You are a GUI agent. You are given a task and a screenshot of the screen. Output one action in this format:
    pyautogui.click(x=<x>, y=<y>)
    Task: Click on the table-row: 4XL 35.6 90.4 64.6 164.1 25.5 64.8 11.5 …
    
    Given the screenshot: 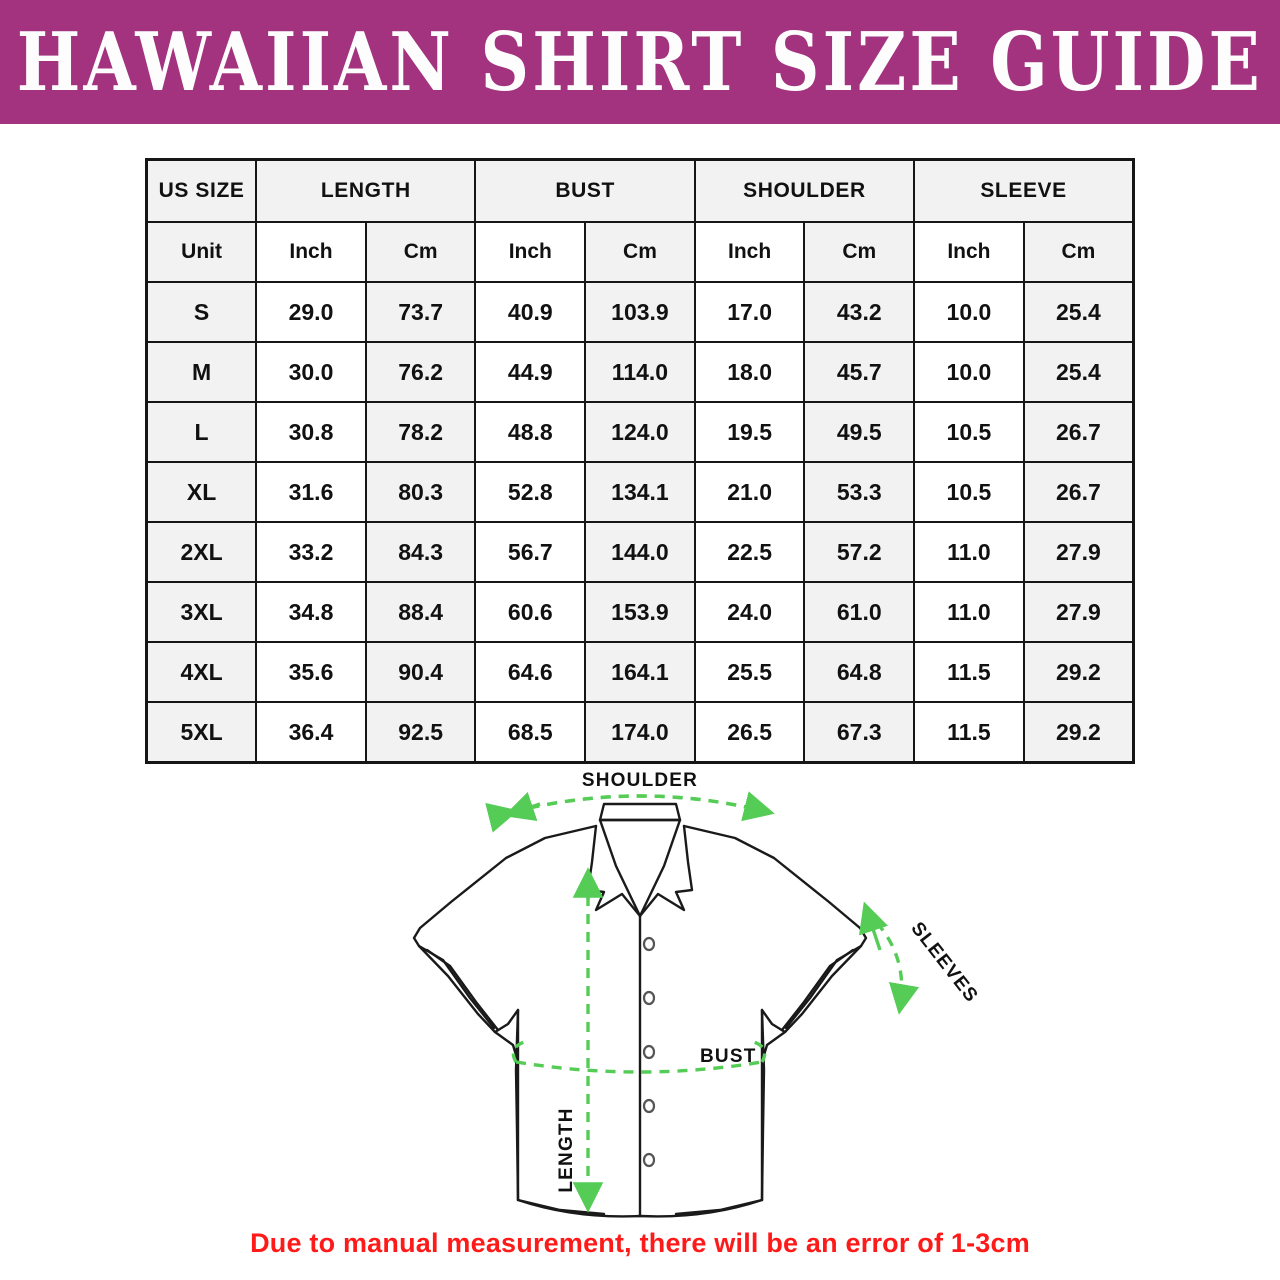 What is the action you would take?
    pyautogui.click(x=640, y=672)
    